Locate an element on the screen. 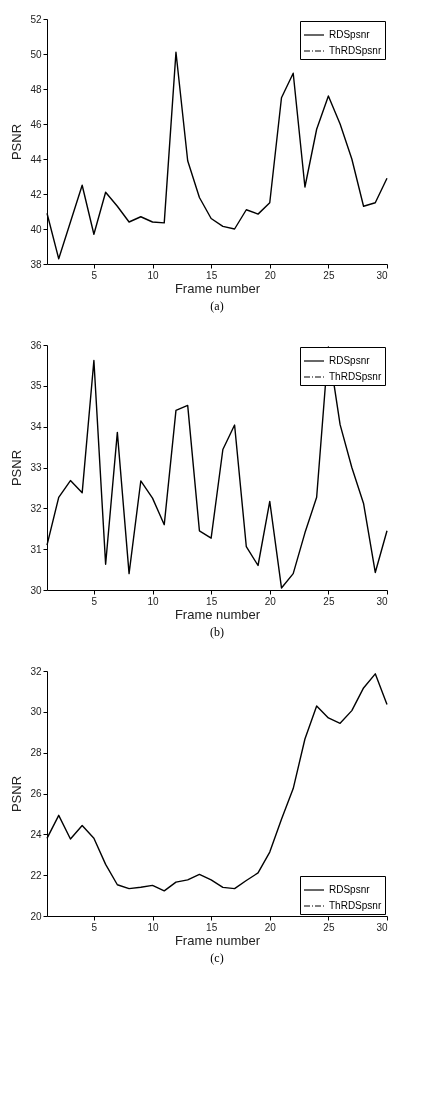  y-tick-label: 38 is located at coordinates (36, 264).